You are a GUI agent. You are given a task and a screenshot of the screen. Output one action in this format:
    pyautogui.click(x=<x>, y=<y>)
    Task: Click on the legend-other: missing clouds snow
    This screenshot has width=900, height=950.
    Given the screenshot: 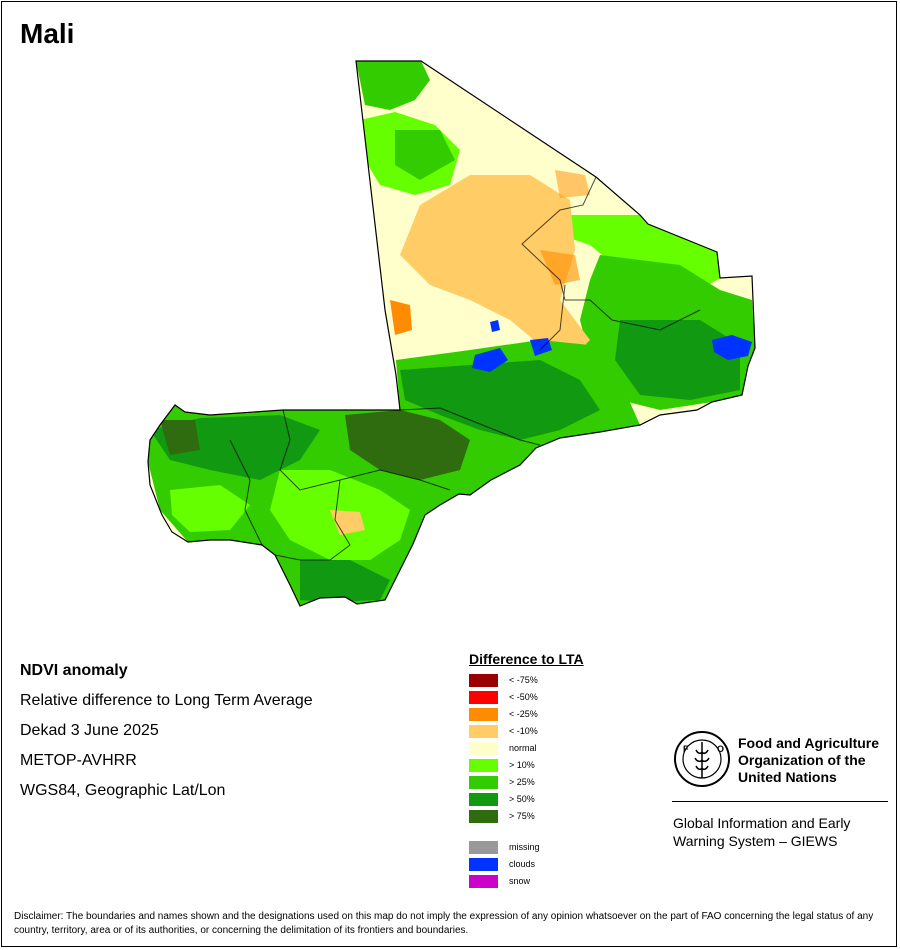 What is the action you would take?
    pyautogui.click(x=526, y=864)
    